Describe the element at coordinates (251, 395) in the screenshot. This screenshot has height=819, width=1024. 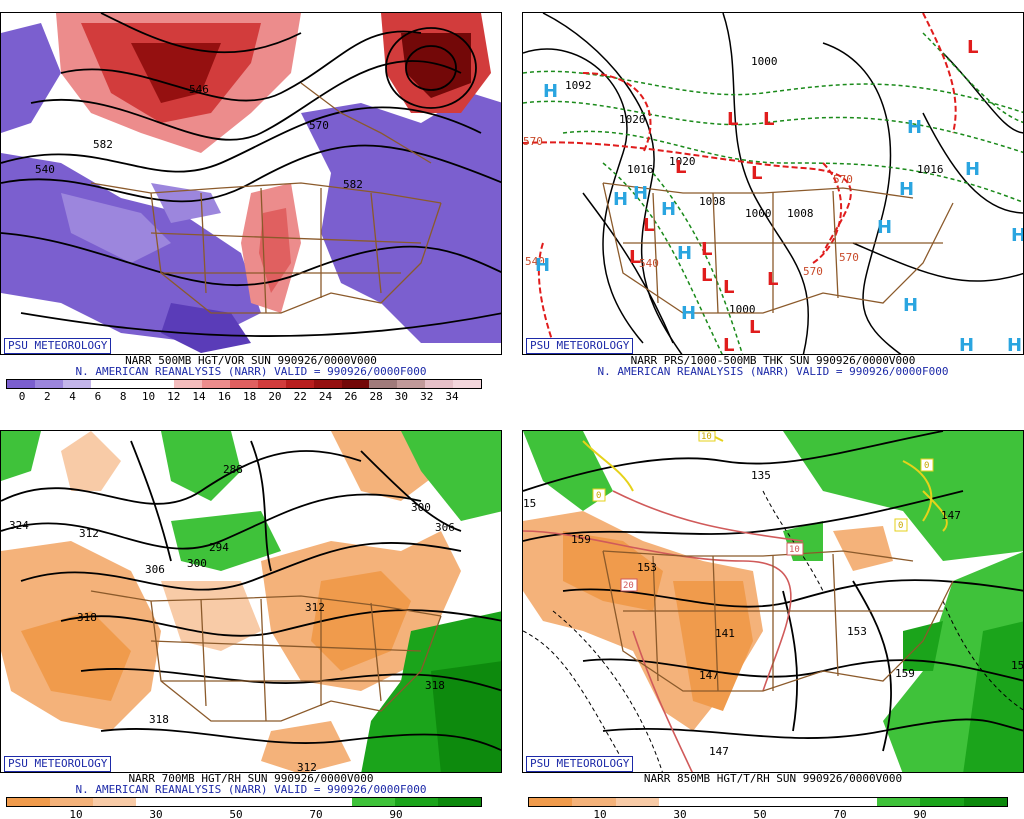
I see `colorbar-ticks: 0 2 4 6 8 10 12 14 16 18 20 22 24 26 28 30 32 34` at that location.